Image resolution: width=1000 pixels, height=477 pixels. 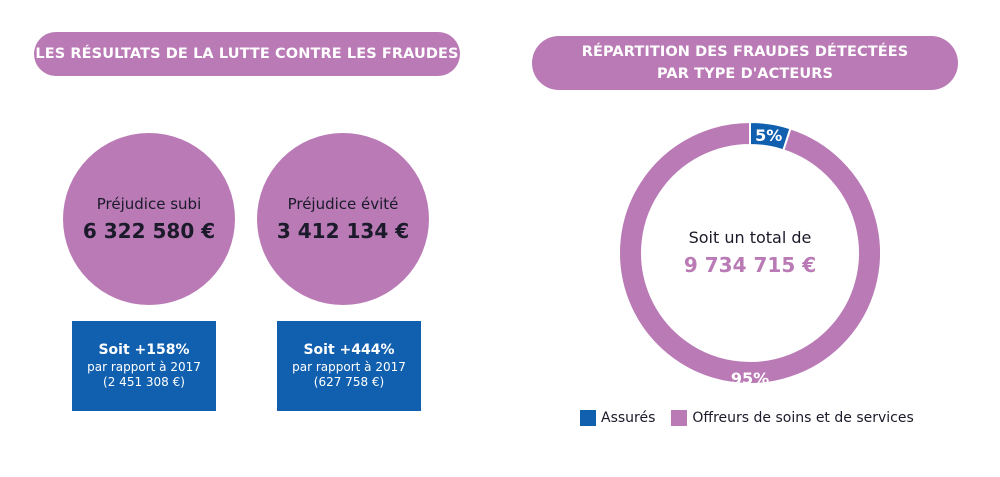 I want to click on donut-center: Soit un total de 9 734 715 €, so click(x=750, y=252).